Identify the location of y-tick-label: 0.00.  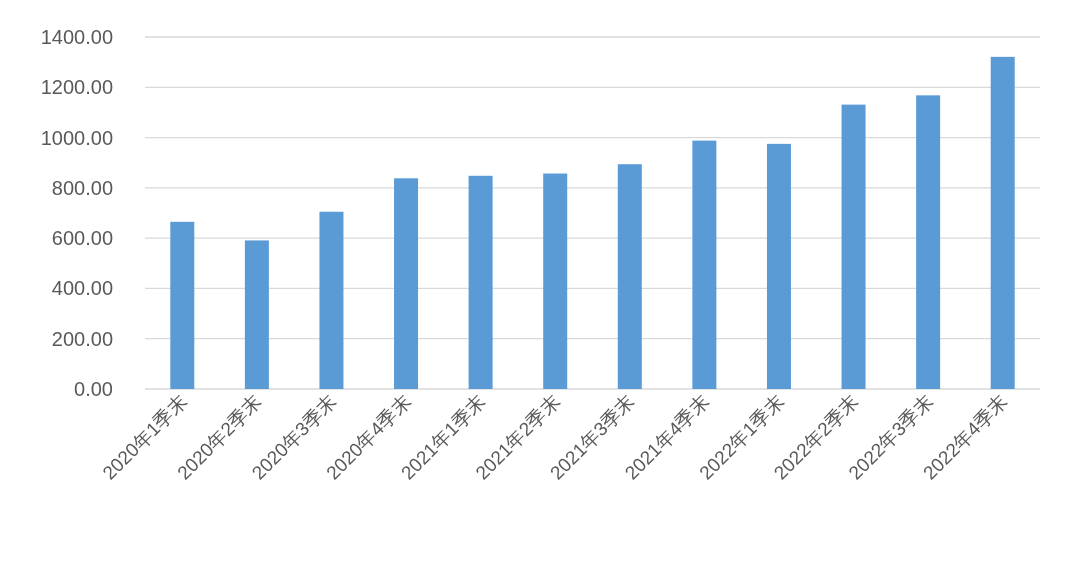
(93, 389).